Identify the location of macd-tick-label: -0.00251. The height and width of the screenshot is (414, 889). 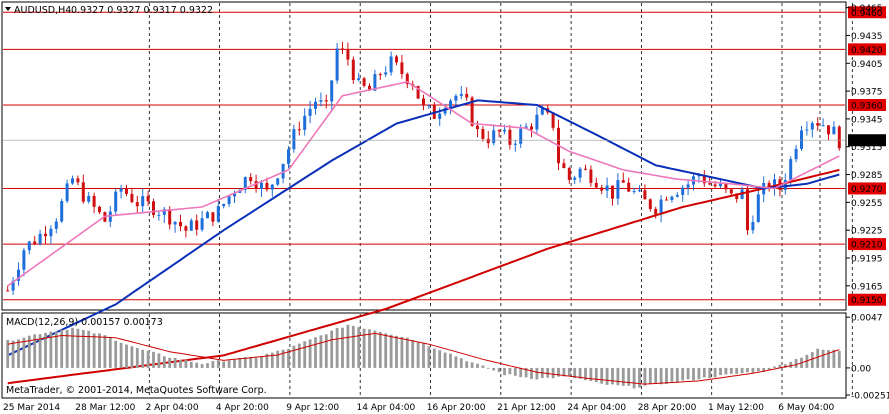
(870, 397).